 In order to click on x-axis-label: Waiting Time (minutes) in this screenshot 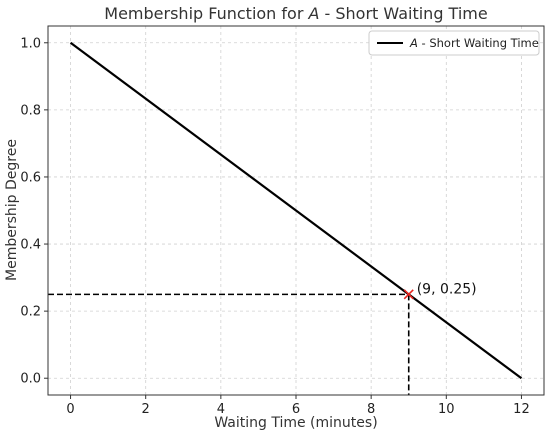, I will do `click(295, 423)`.